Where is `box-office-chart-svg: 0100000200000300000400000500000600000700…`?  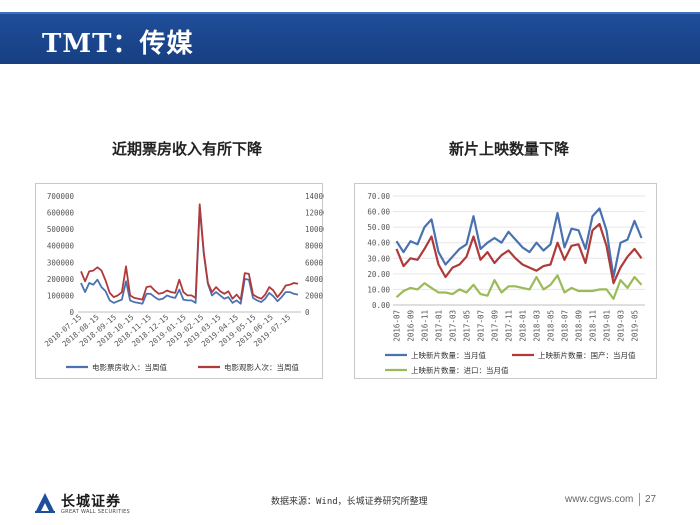
box-office-chart-svg: 0100000200000300000400000500000600000700… is located at coordinates (183, 282).